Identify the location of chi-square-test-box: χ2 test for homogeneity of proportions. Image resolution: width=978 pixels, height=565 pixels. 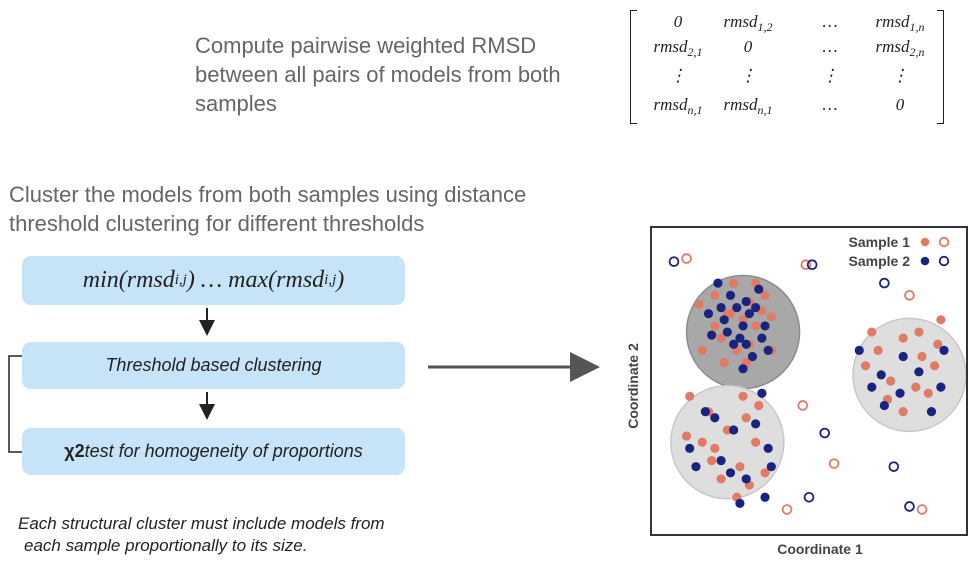
(213, 451).